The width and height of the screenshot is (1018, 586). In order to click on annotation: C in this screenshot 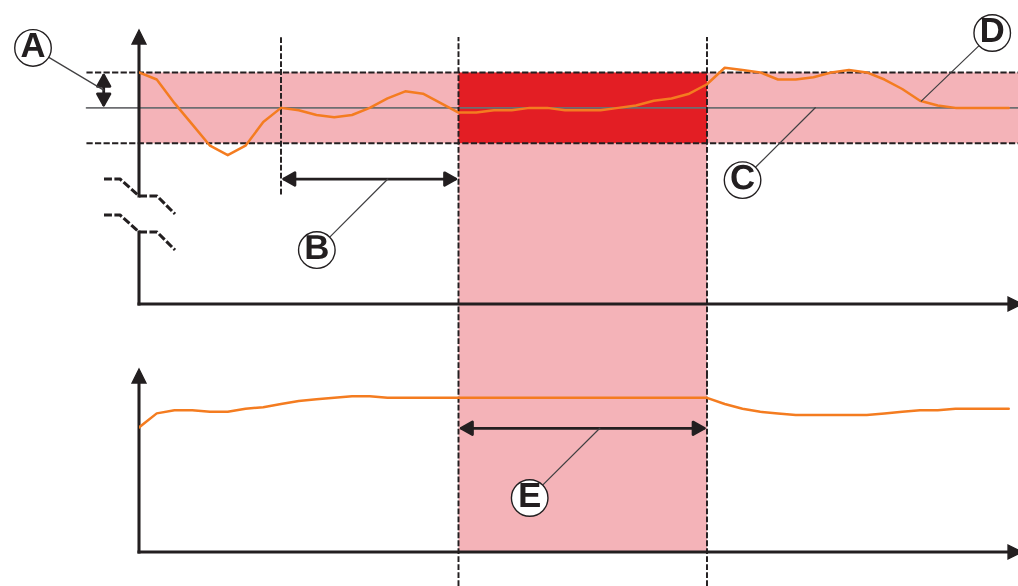, I will do `click(743, 177)`.